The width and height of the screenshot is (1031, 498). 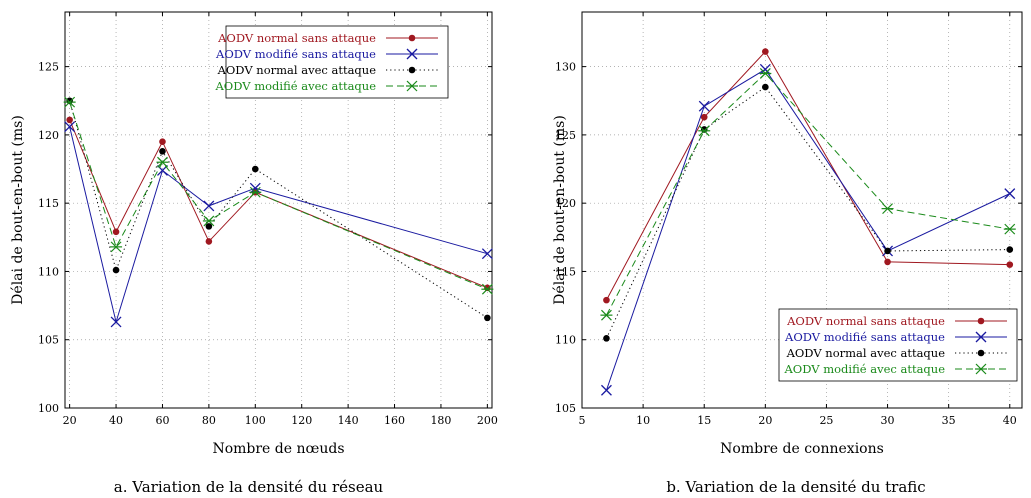 What do you see at coordinates (643, 420) in the screenshot?
I see `x-tick-label: 10` at bounding box center [643, 420].